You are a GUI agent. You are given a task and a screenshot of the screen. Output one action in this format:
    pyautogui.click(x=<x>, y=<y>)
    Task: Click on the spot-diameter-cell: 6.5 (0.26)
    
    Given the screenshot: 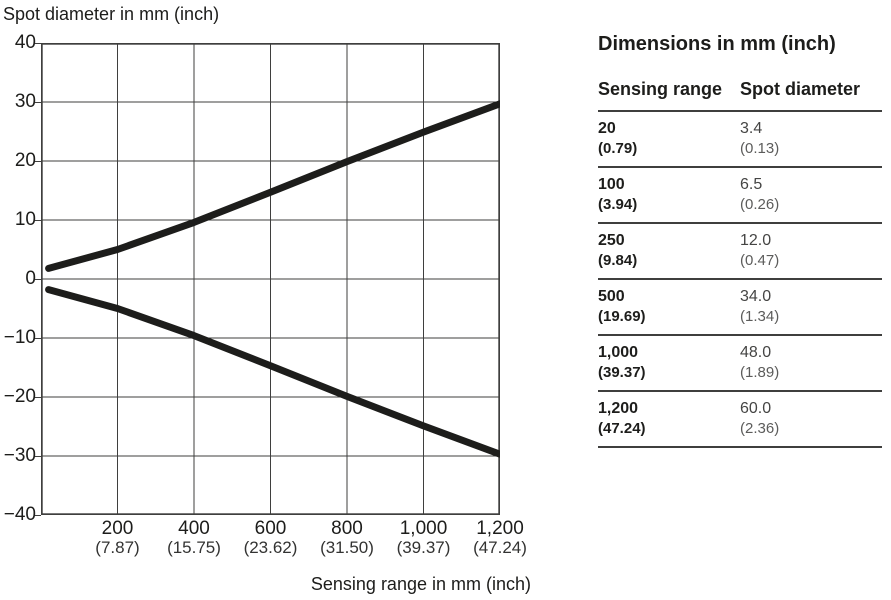 What is the action you would take?
    pyautogui.click(x=759, y=194)
    